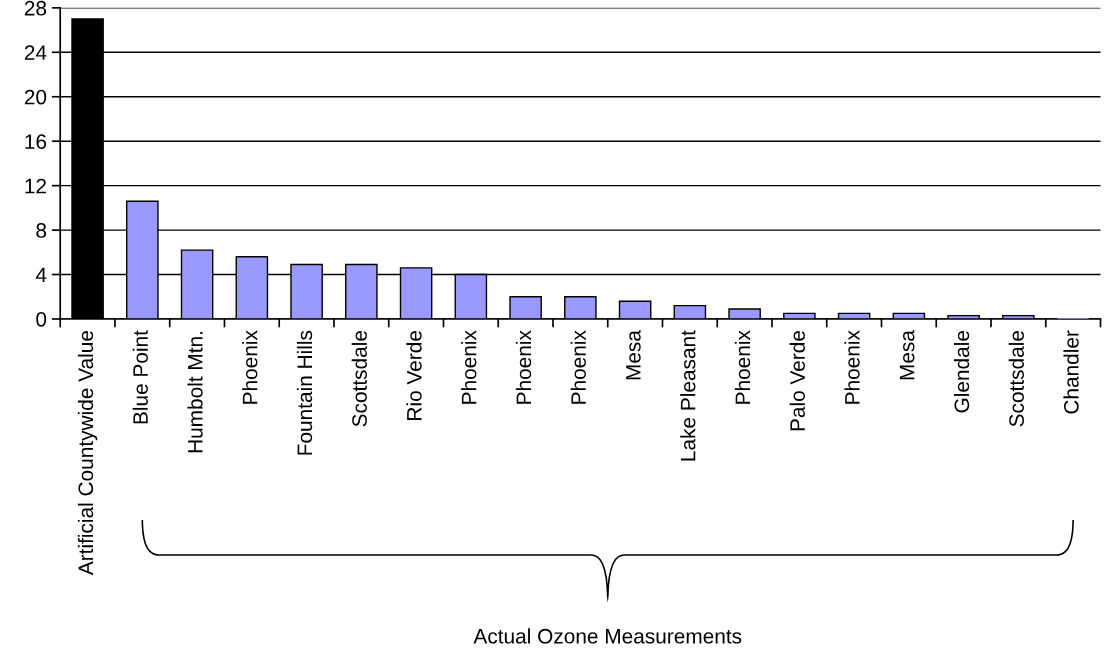 The height and width of the screenshot is (655, 1115). I want to click on x-tick-label: Blue Point, so click(140, 377).